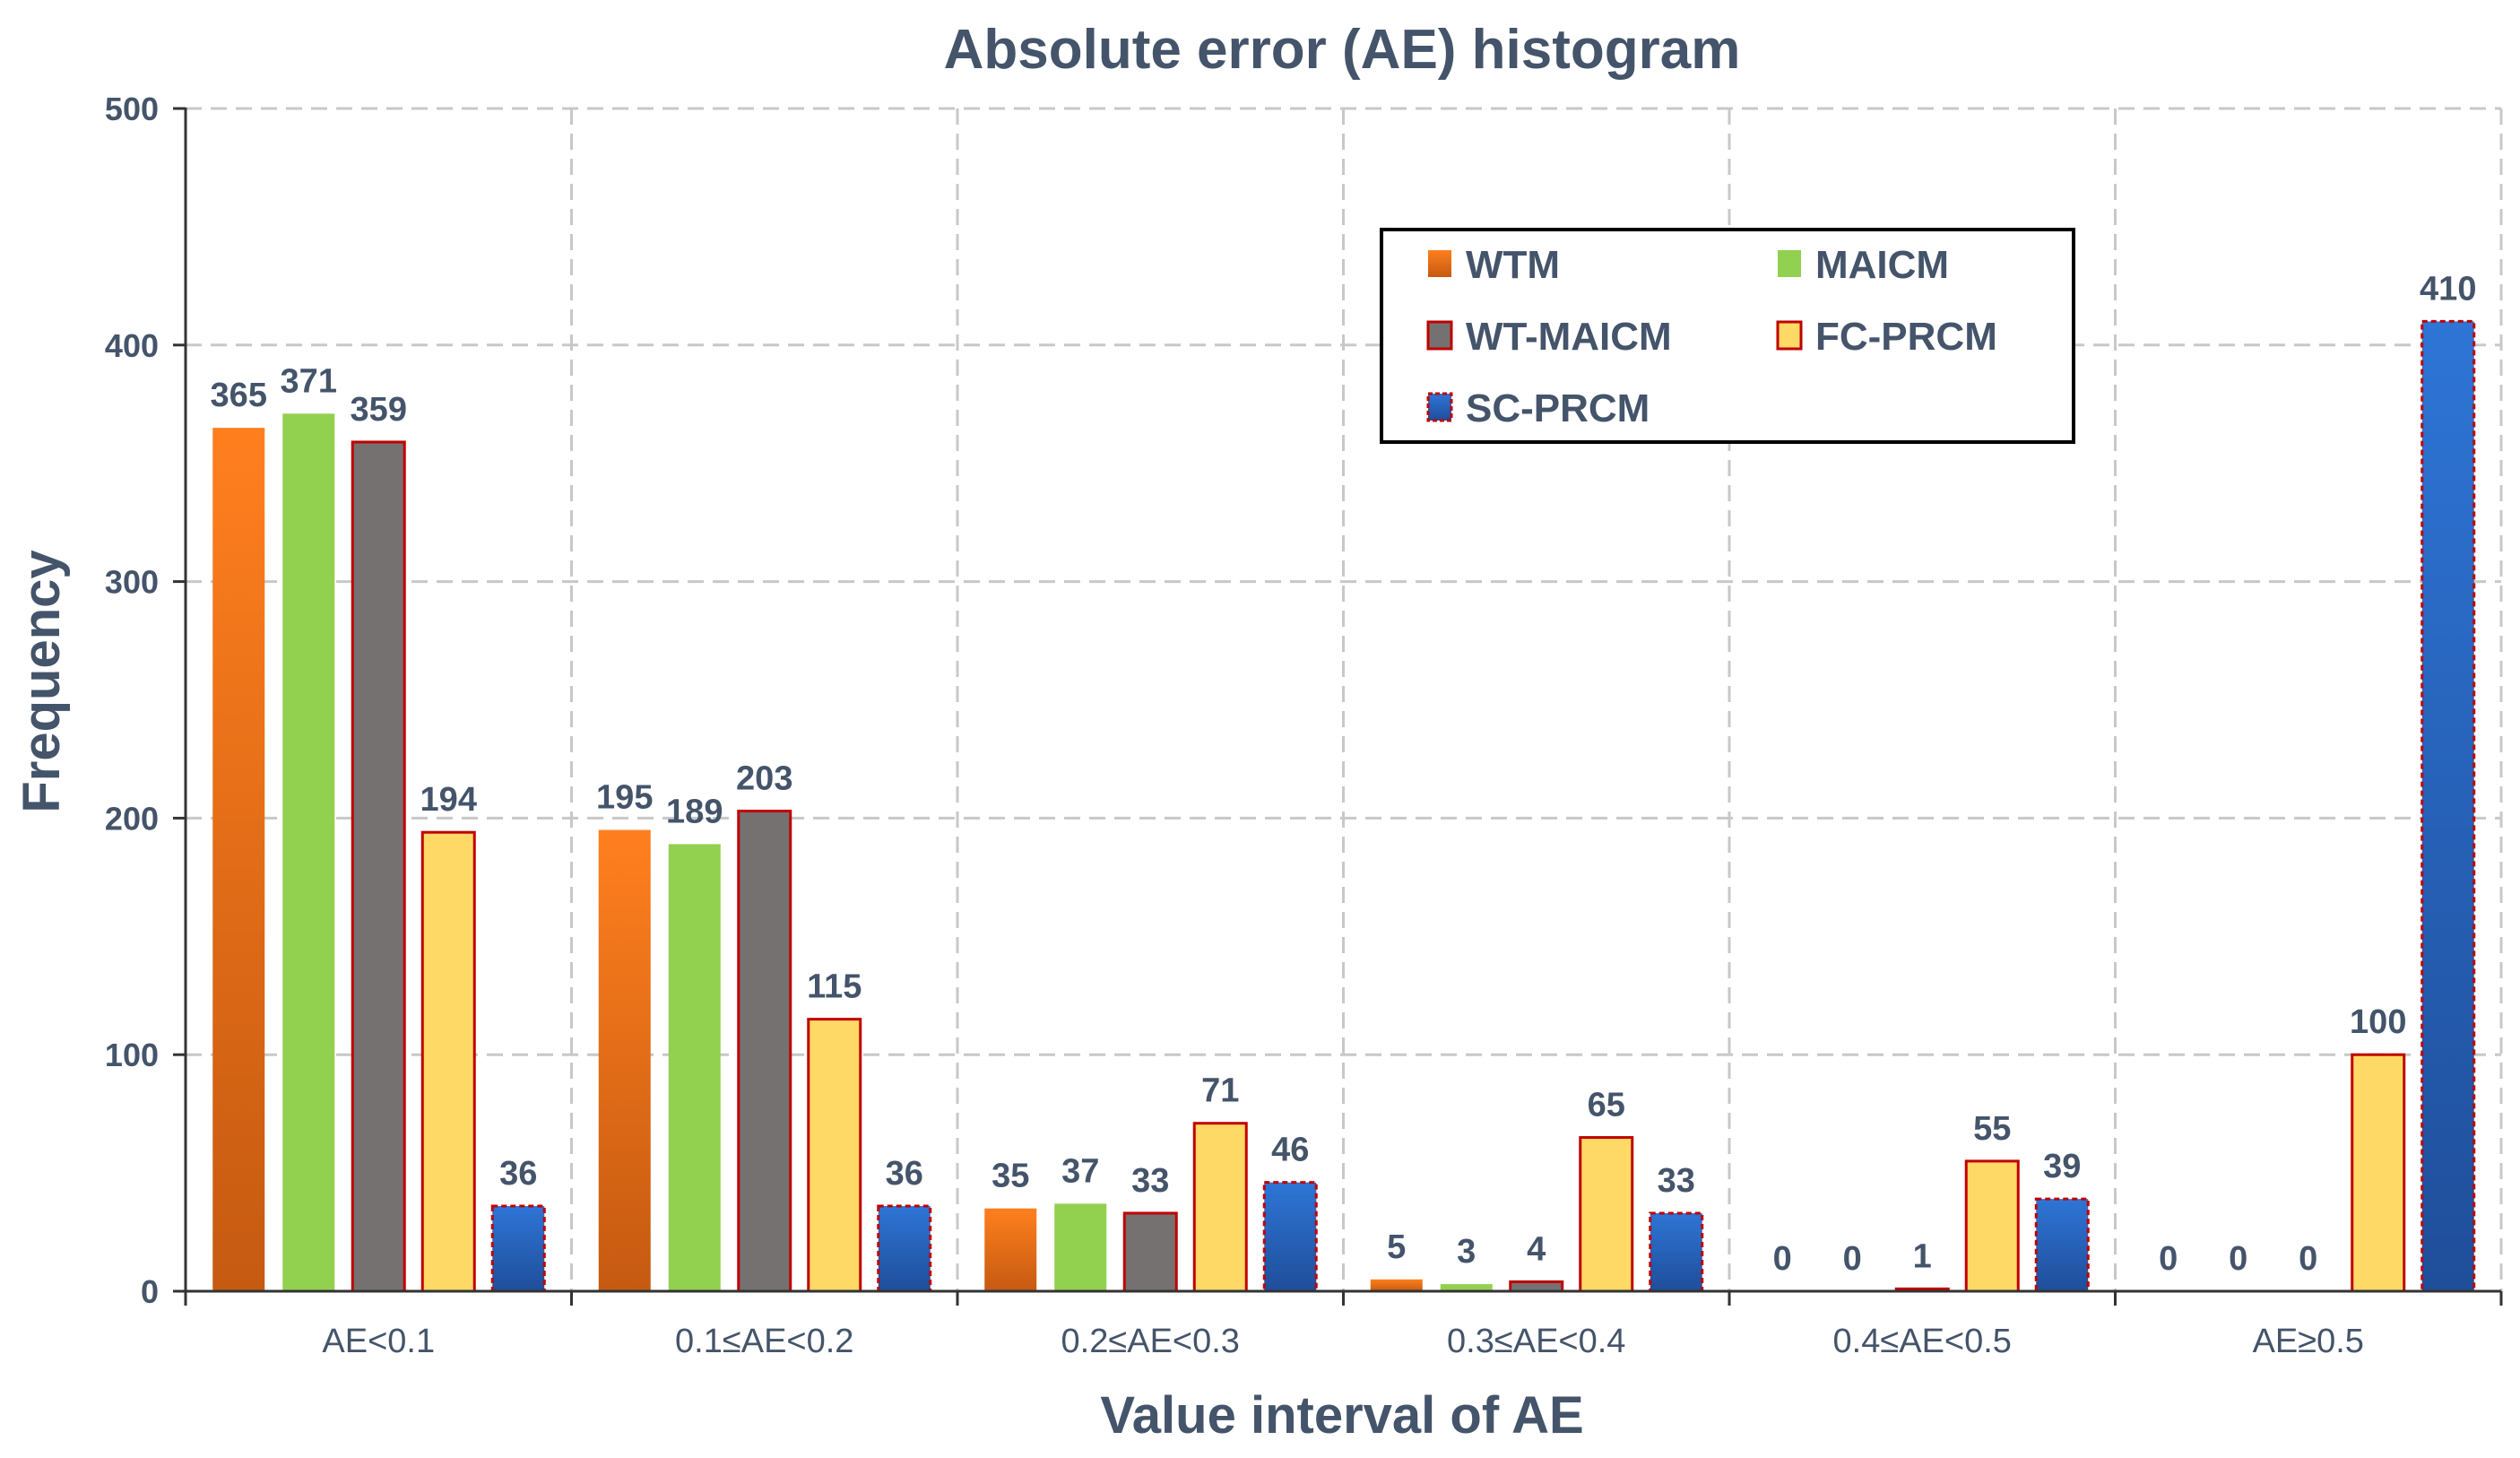  I want to click on legend-label-wt-maicm: WT-MAICM, so click(1569, 337).